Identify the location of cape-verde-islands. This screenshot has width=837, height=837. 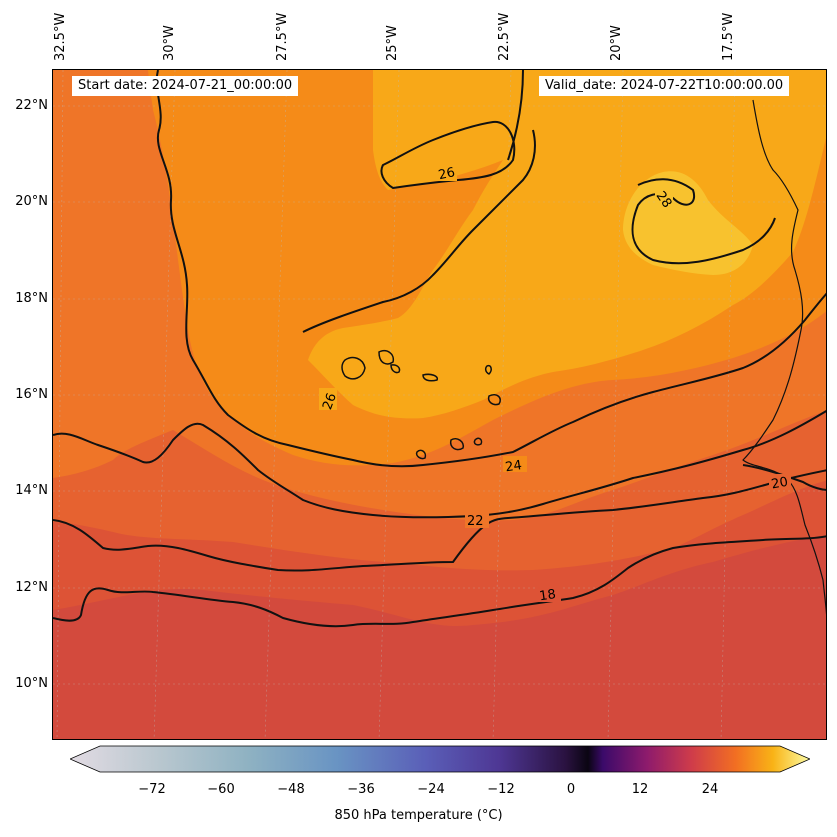
(421, 405).